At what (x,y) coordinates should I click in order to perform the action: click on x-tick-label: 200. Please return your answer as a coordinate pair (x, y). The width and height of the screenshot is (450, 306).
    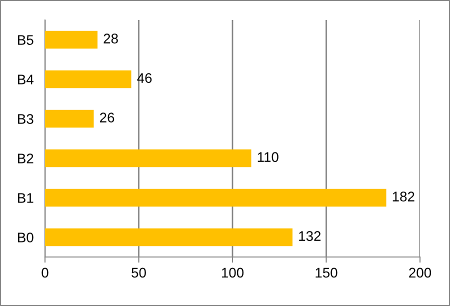
    Looking at the image, I should click on (420, 273).